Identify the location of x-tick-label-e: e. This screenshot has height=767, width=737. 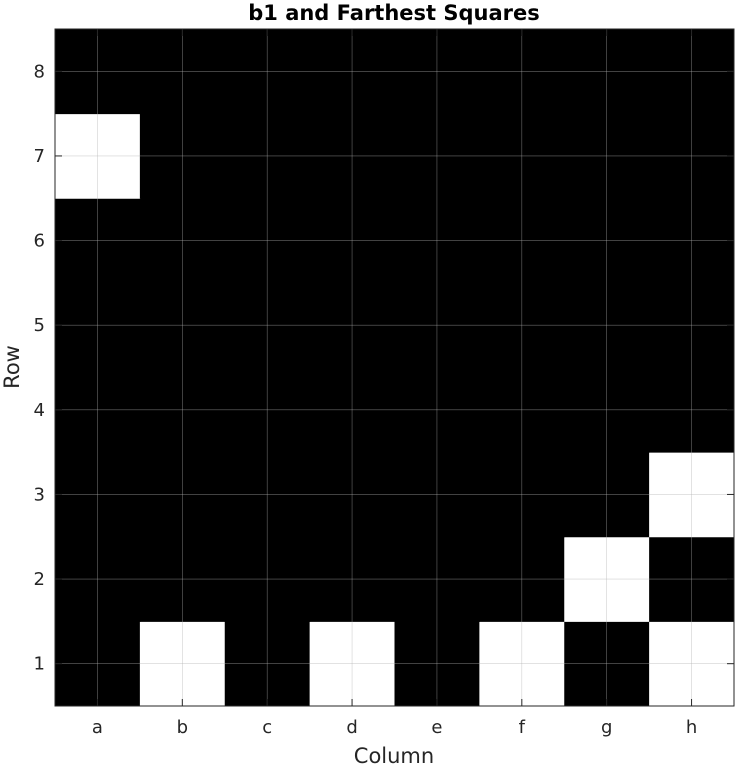
(436, 727).